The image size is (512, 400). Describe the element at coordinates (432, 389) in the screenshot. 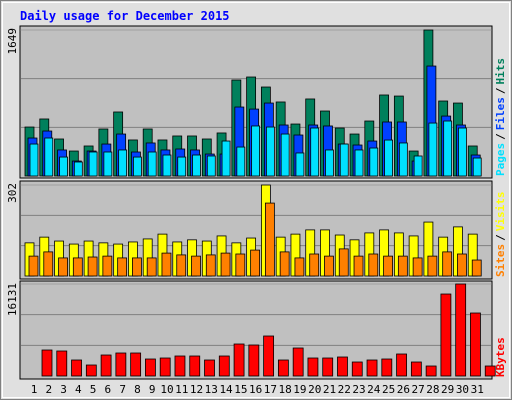

I see `x-tick-label: 28` at that location.